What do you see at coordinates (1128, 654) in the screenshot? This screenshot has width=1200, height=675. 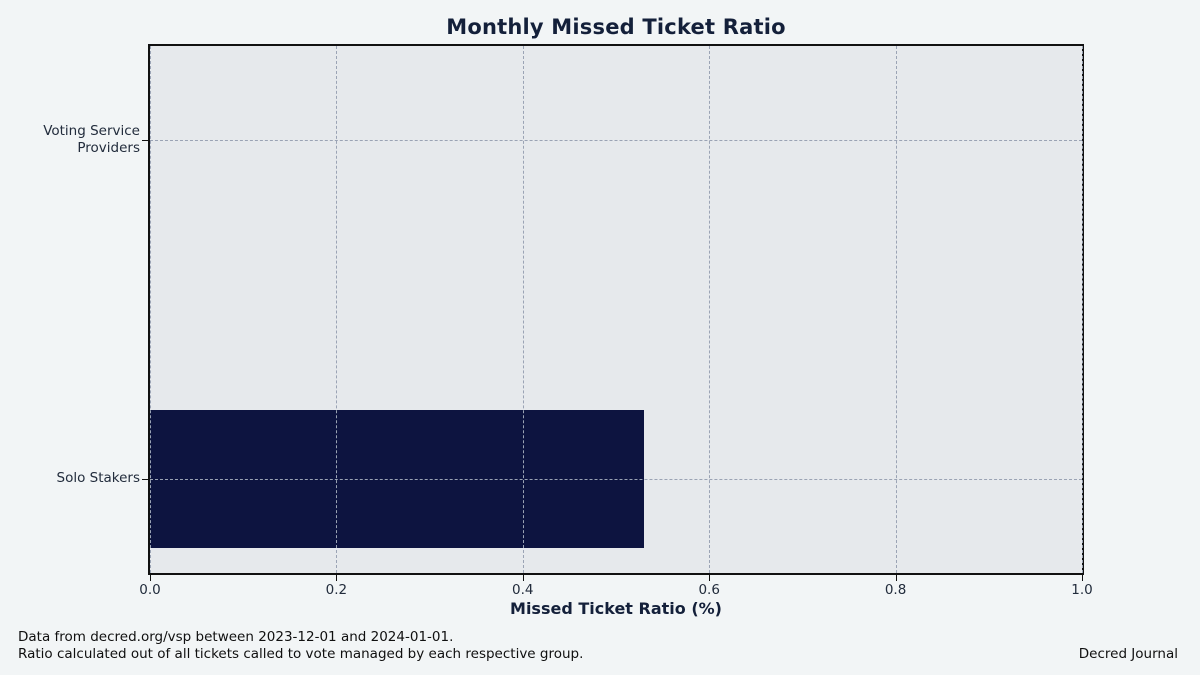 I see `credit-text: Decred Journal` at bounding box center [1128, 654].